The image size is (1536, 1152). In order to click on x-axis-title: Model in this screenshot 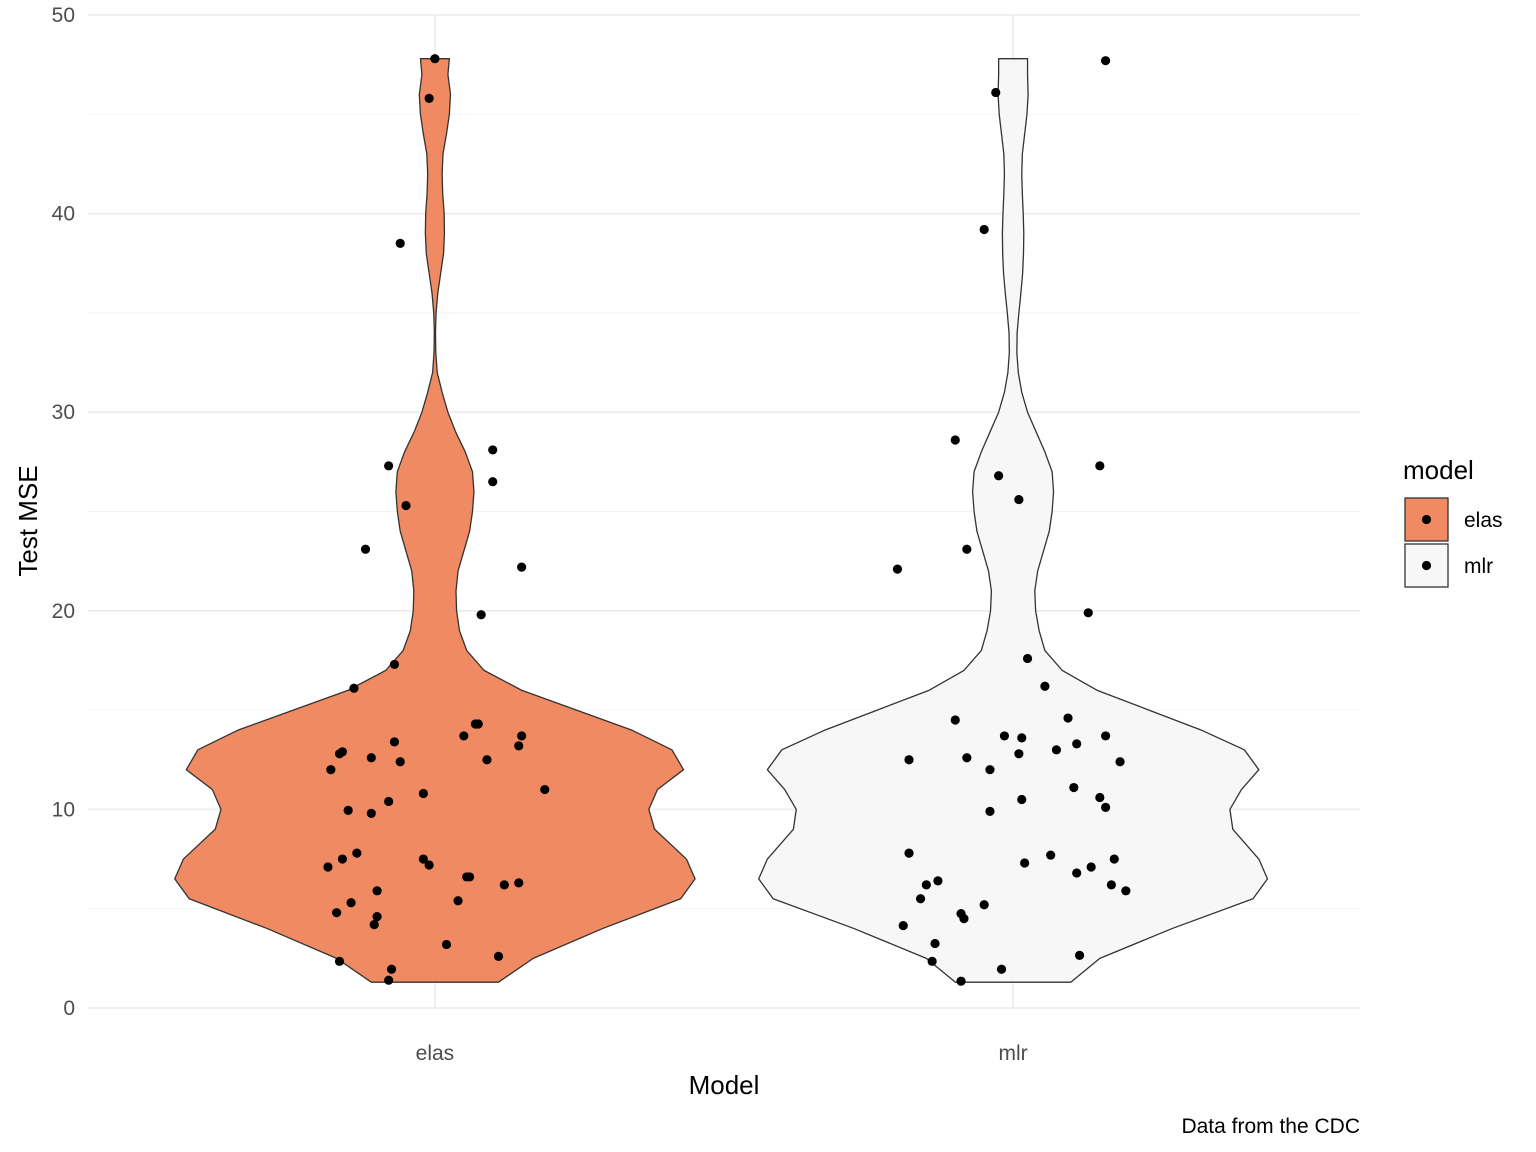, I will do `click(724, 1085)`.